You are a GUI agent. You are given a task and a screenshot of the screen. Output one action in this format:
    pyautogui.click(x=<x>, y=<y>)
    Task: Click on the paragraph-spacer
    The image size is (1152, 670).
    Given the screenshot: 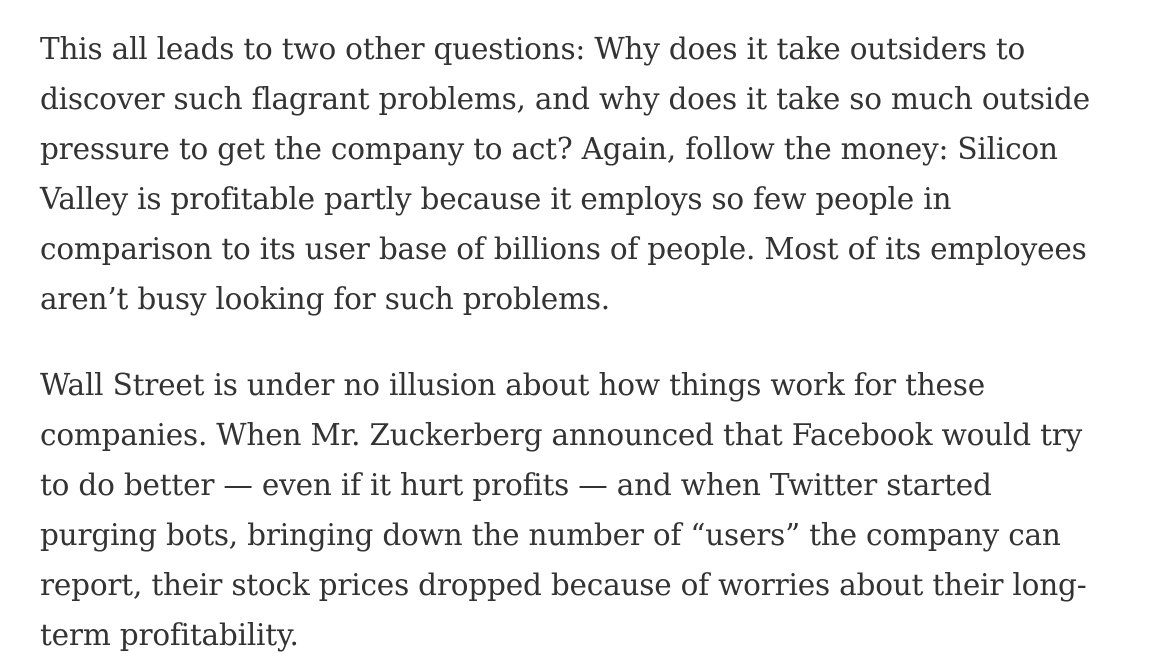 What is the action you would take?
    pyautogui.click(x=585, y=342)
    